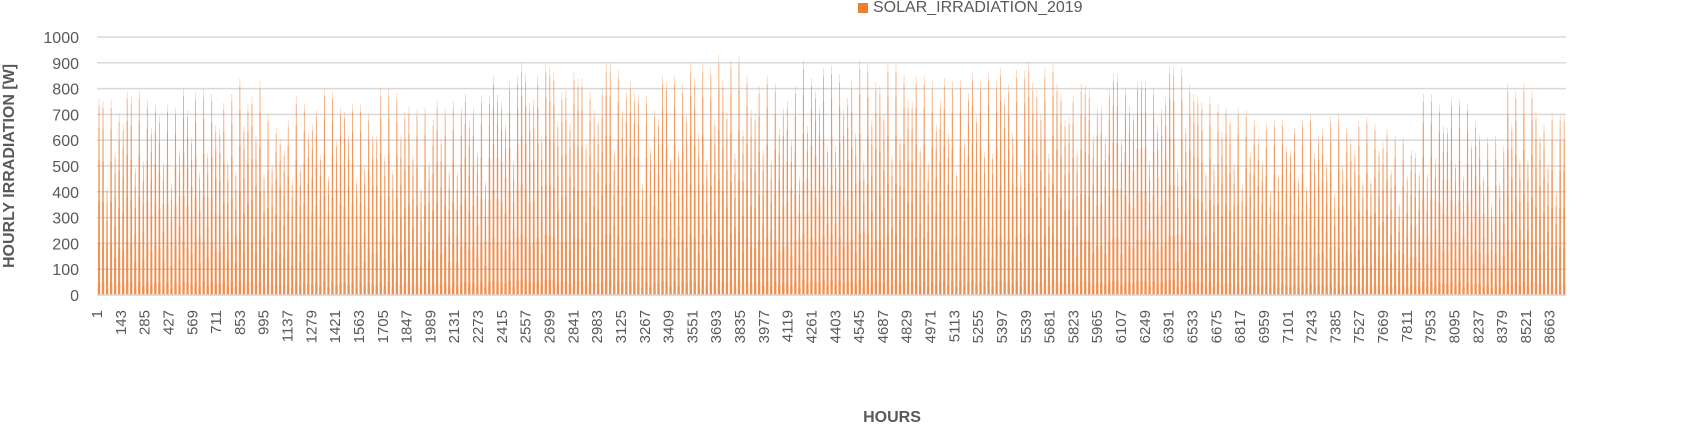  I want to click on x-tick-label: 3551, so click(692, 326).